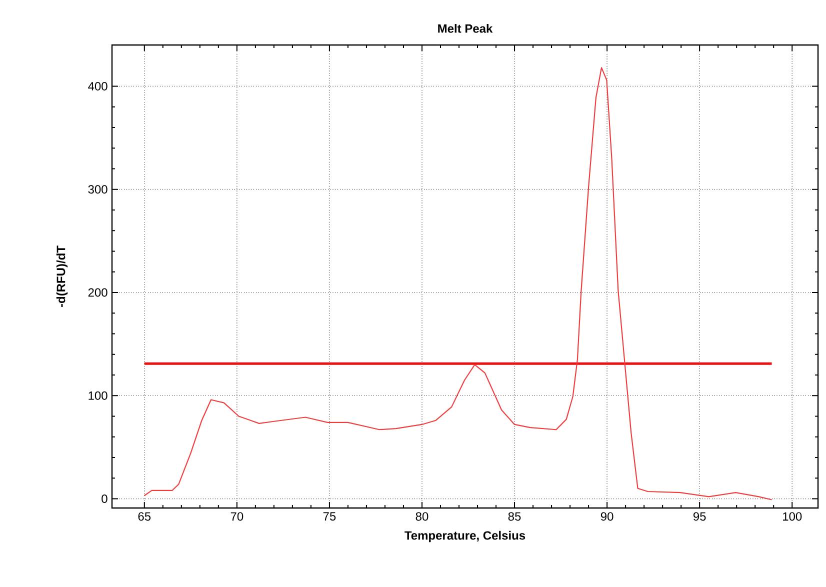 This screenshot has width=826, height=587. Describe the element at coordinates (237, 516) in the screenshot. I see `x-tick-label: 70` at that location.